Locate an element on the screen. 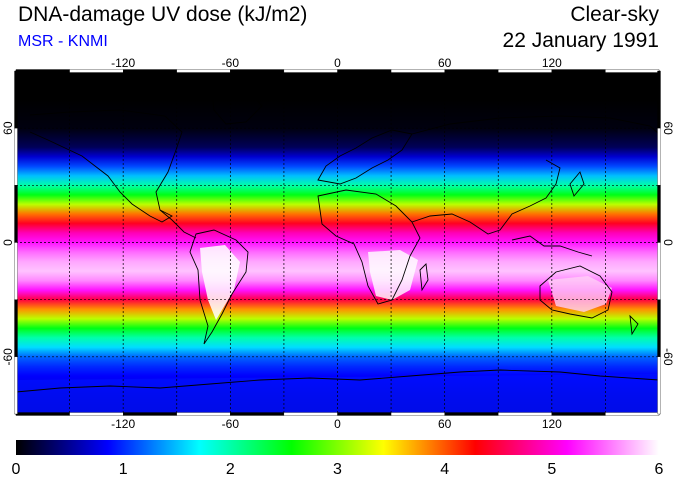 The image size is (678, 480). top-lon-tick-label: -120 is located at coordinates (123, 63).